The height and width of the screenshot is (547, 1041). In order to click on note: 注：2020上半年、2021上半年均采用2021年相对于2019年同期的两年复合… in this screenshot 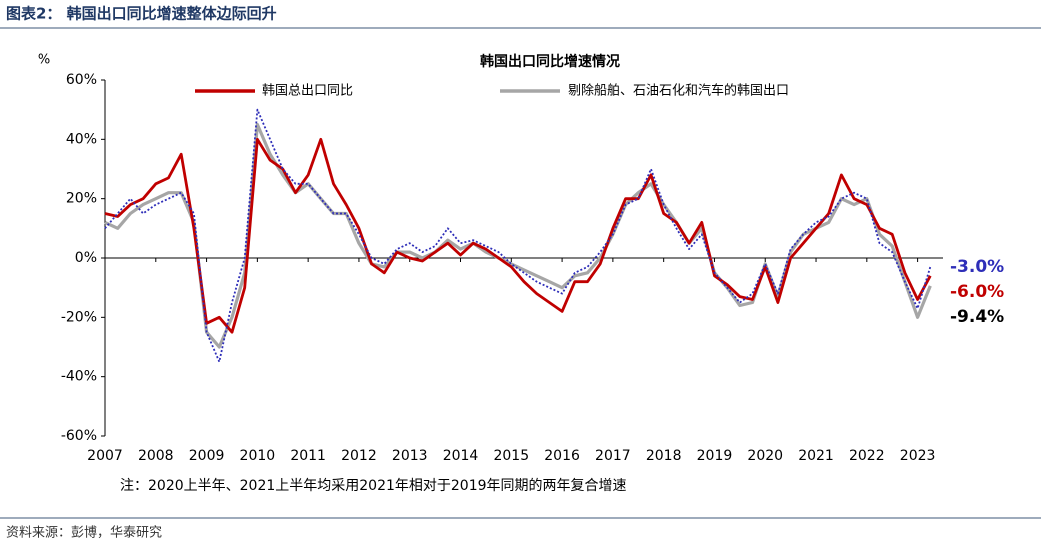, I will do `click(373, 485)`.